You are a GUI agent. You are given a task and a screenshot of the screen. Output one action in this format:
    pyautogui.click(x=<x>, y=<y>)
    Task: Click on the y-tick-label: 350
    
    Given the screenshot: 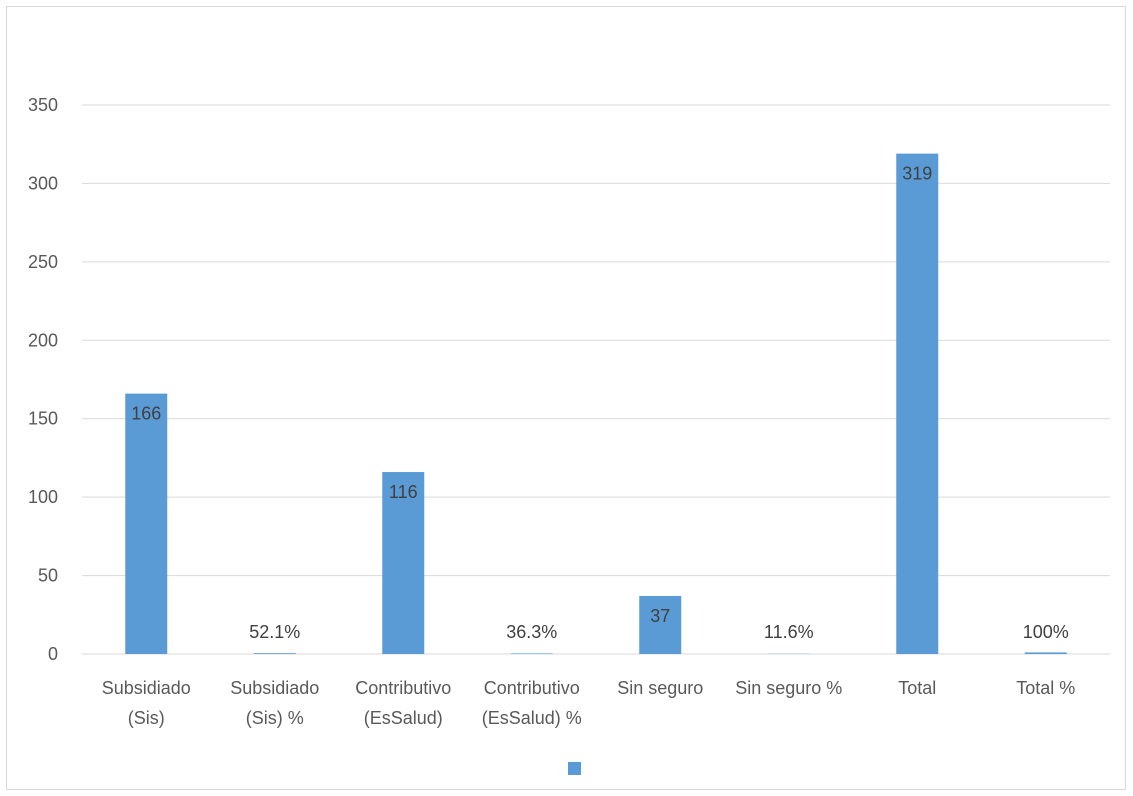 What is the action you would take?
    pyautogui.click(x=43, y=105)
    